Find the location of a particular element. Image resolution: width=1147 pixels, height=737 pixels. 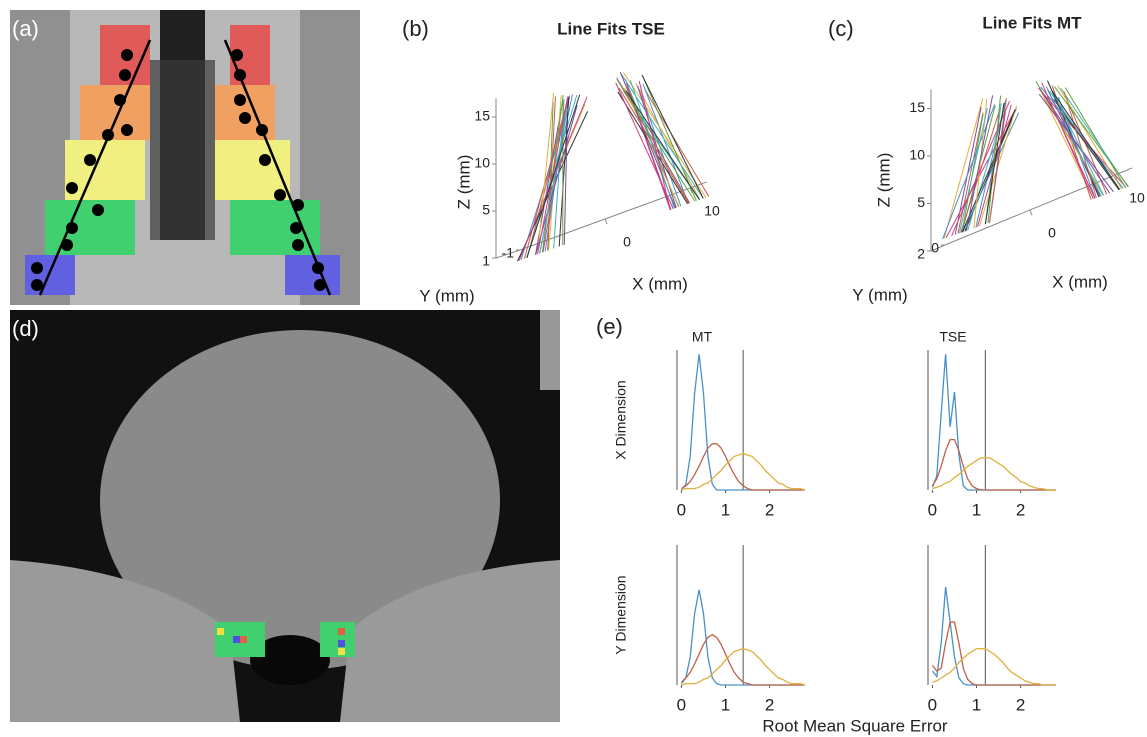

x-axis-label: Root Mean Square Error is located at coordinates (855, 725).